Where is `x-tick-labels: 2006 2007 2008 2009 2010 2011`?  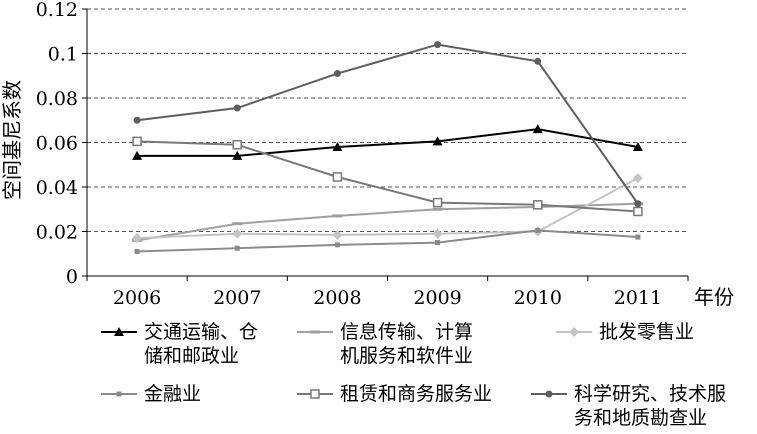 x-tick-labels: 2006 2007 2008 2009 2010 2011 is located at coordinates (387, 298).